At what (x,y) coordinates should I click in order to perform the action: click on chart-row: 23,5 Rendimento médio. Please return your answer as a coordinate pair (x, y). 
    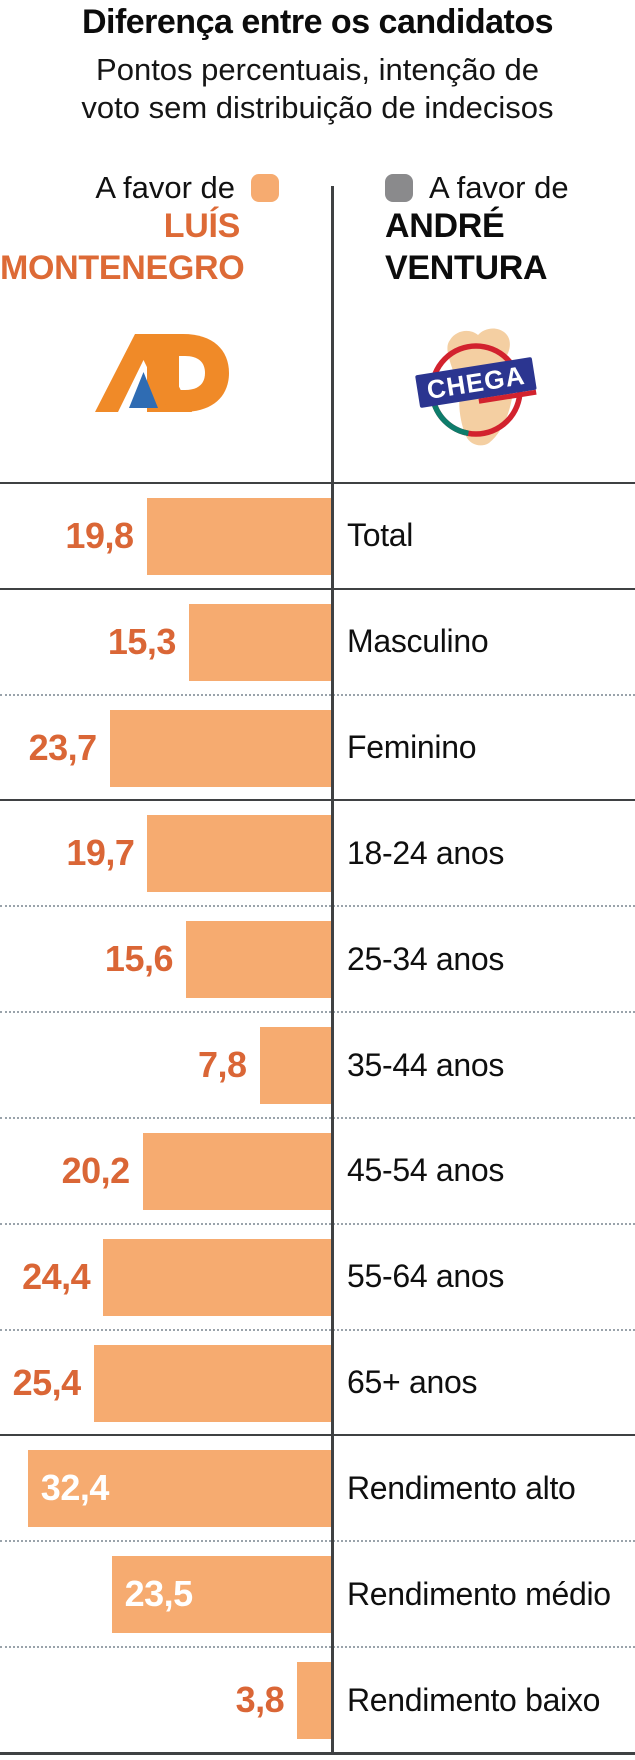
    Looking at the image, I should click on (317, 1593).